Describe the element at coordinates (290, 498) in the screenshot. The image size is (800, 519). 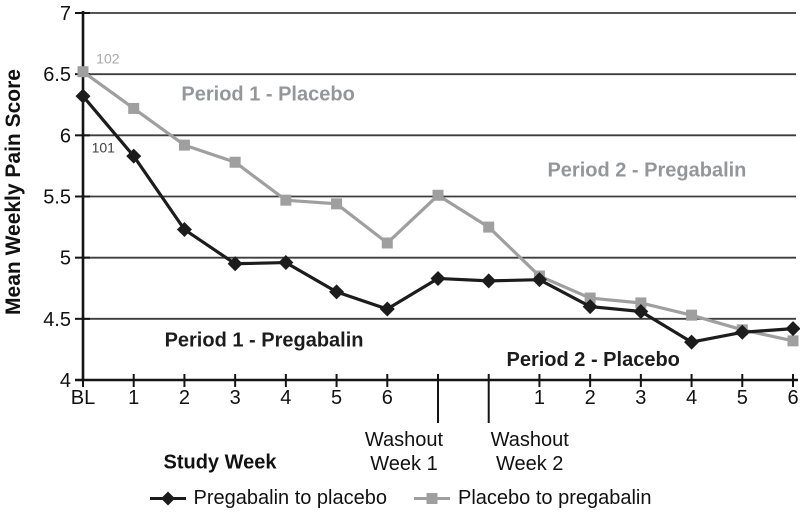
I see `legend-label: Pregabalin to placebo` at that location.